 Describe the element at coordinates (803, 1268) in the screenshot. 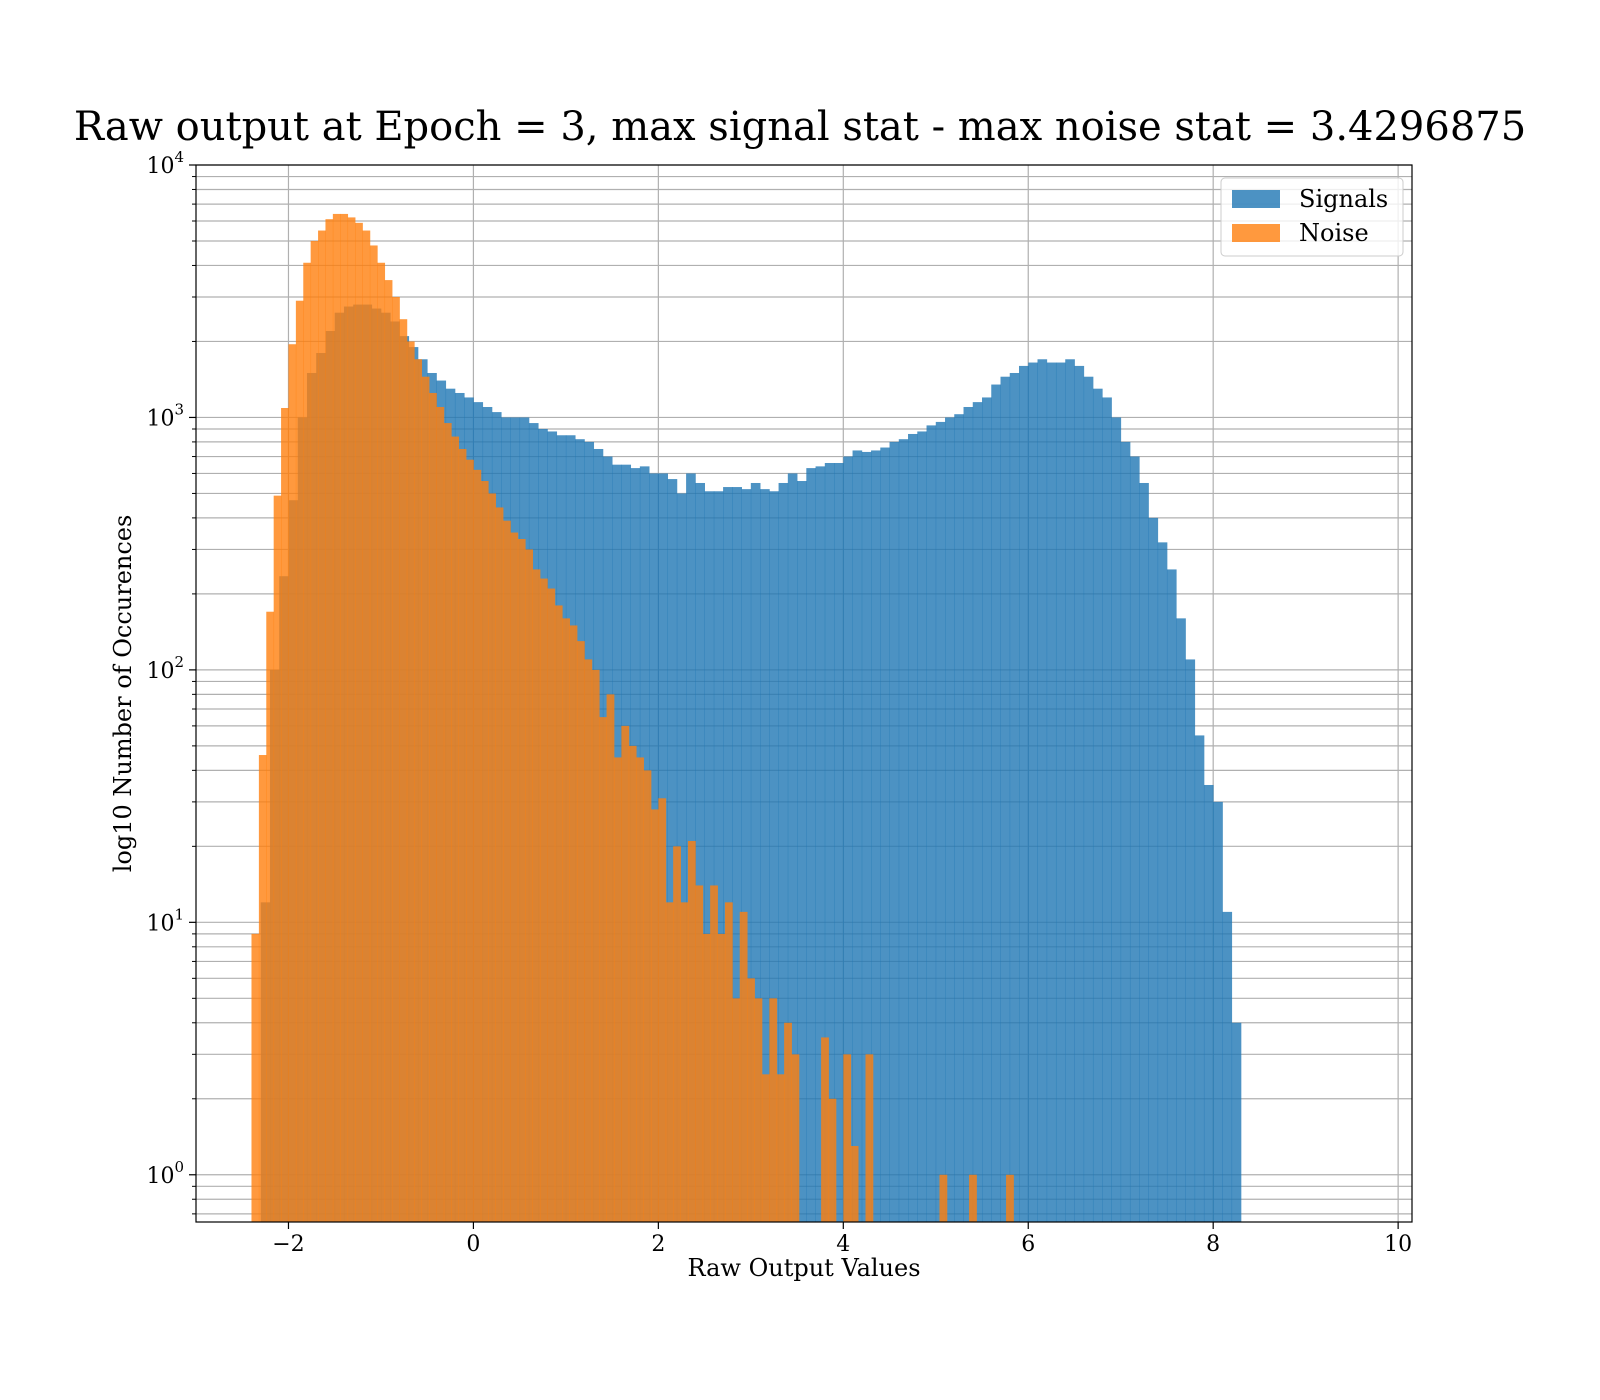

I see `x-axis-label: Raw Output Values` at that location.